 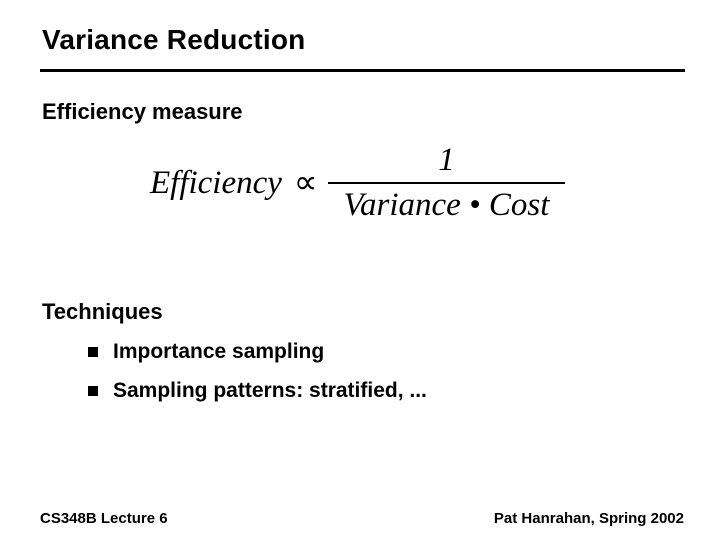 What do you see at coordinates (216, 182) in the screenshot?
I see `formula-lhs: Efficiency` at bounding box center [216, 182].